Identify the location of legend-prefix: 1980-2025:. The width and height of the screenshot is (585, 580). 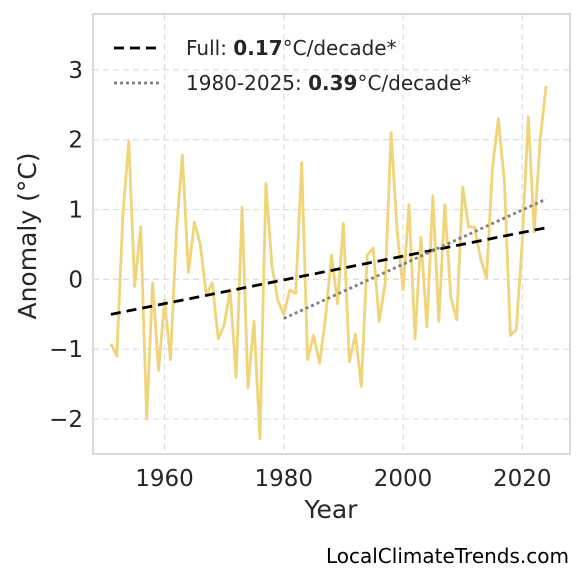
(247, 83).